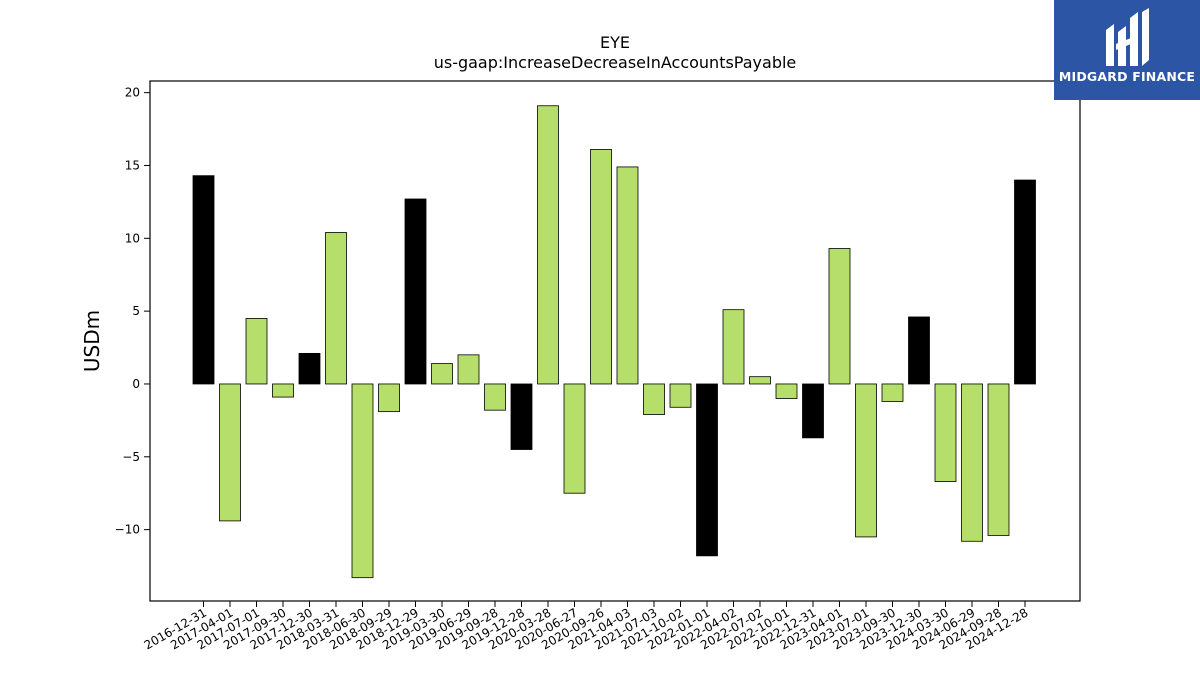 This screenshot has height=675, width=1200. Describe the element at coordinates (92, 341) in the screenshot. I see `y-axis-label: USDm` at that location.